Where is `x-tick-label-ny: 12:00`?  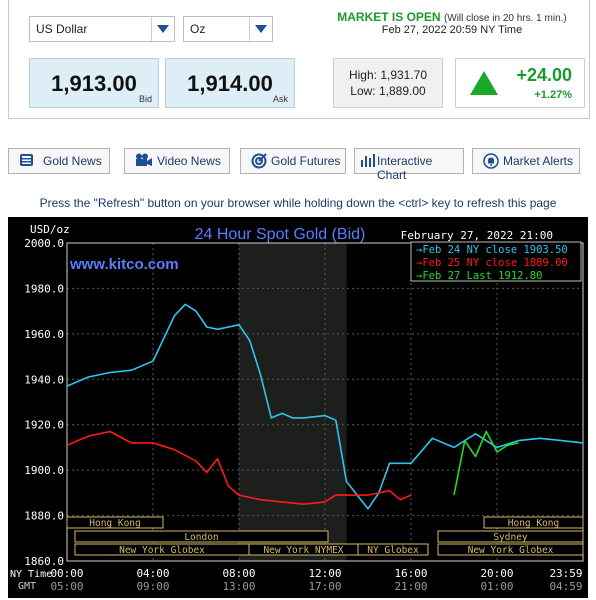
x-tick-label-ny: 12:00 is located at coordinates (324, 573).